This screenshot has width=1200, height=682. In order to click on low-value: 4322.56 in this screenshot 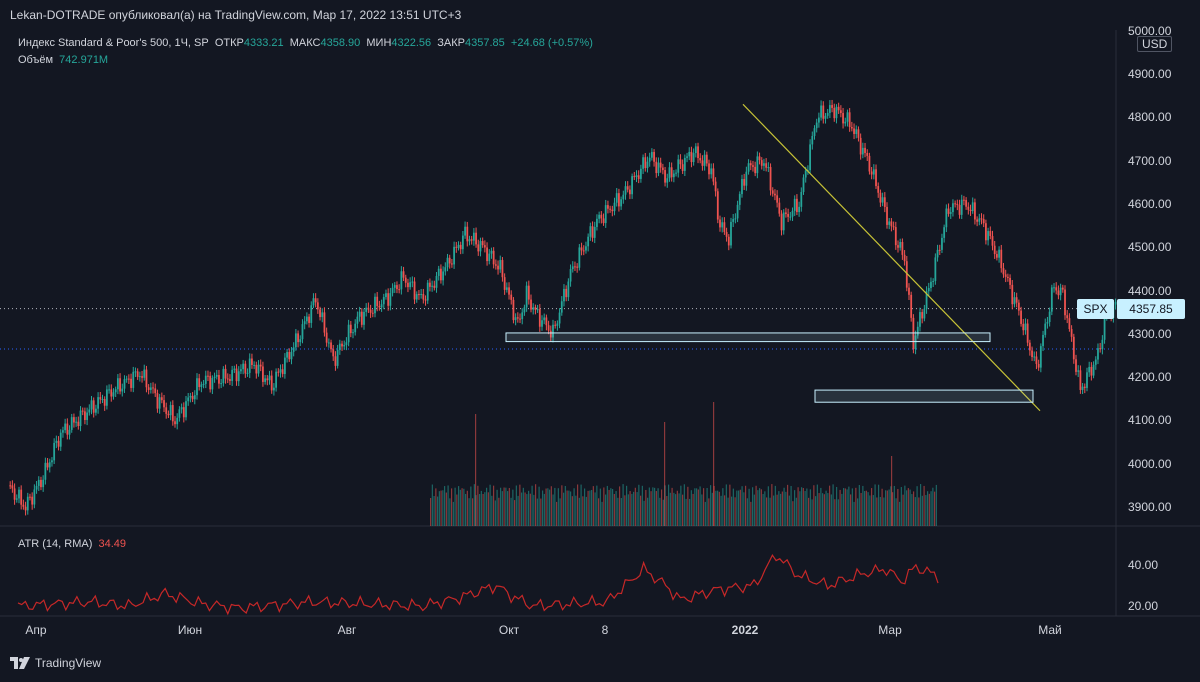, I will do `click(411, 43)`.